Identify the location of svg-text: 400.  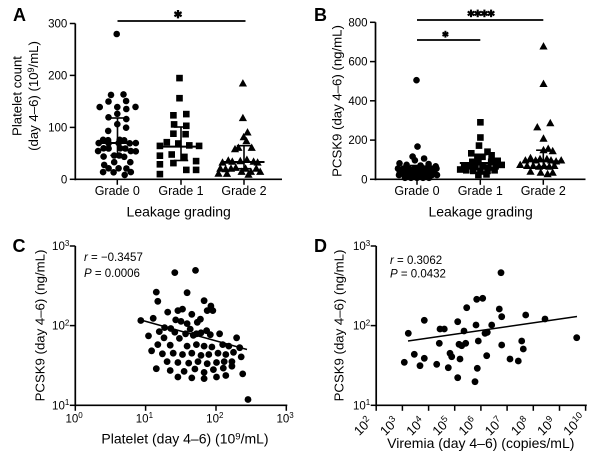
(357, 102).